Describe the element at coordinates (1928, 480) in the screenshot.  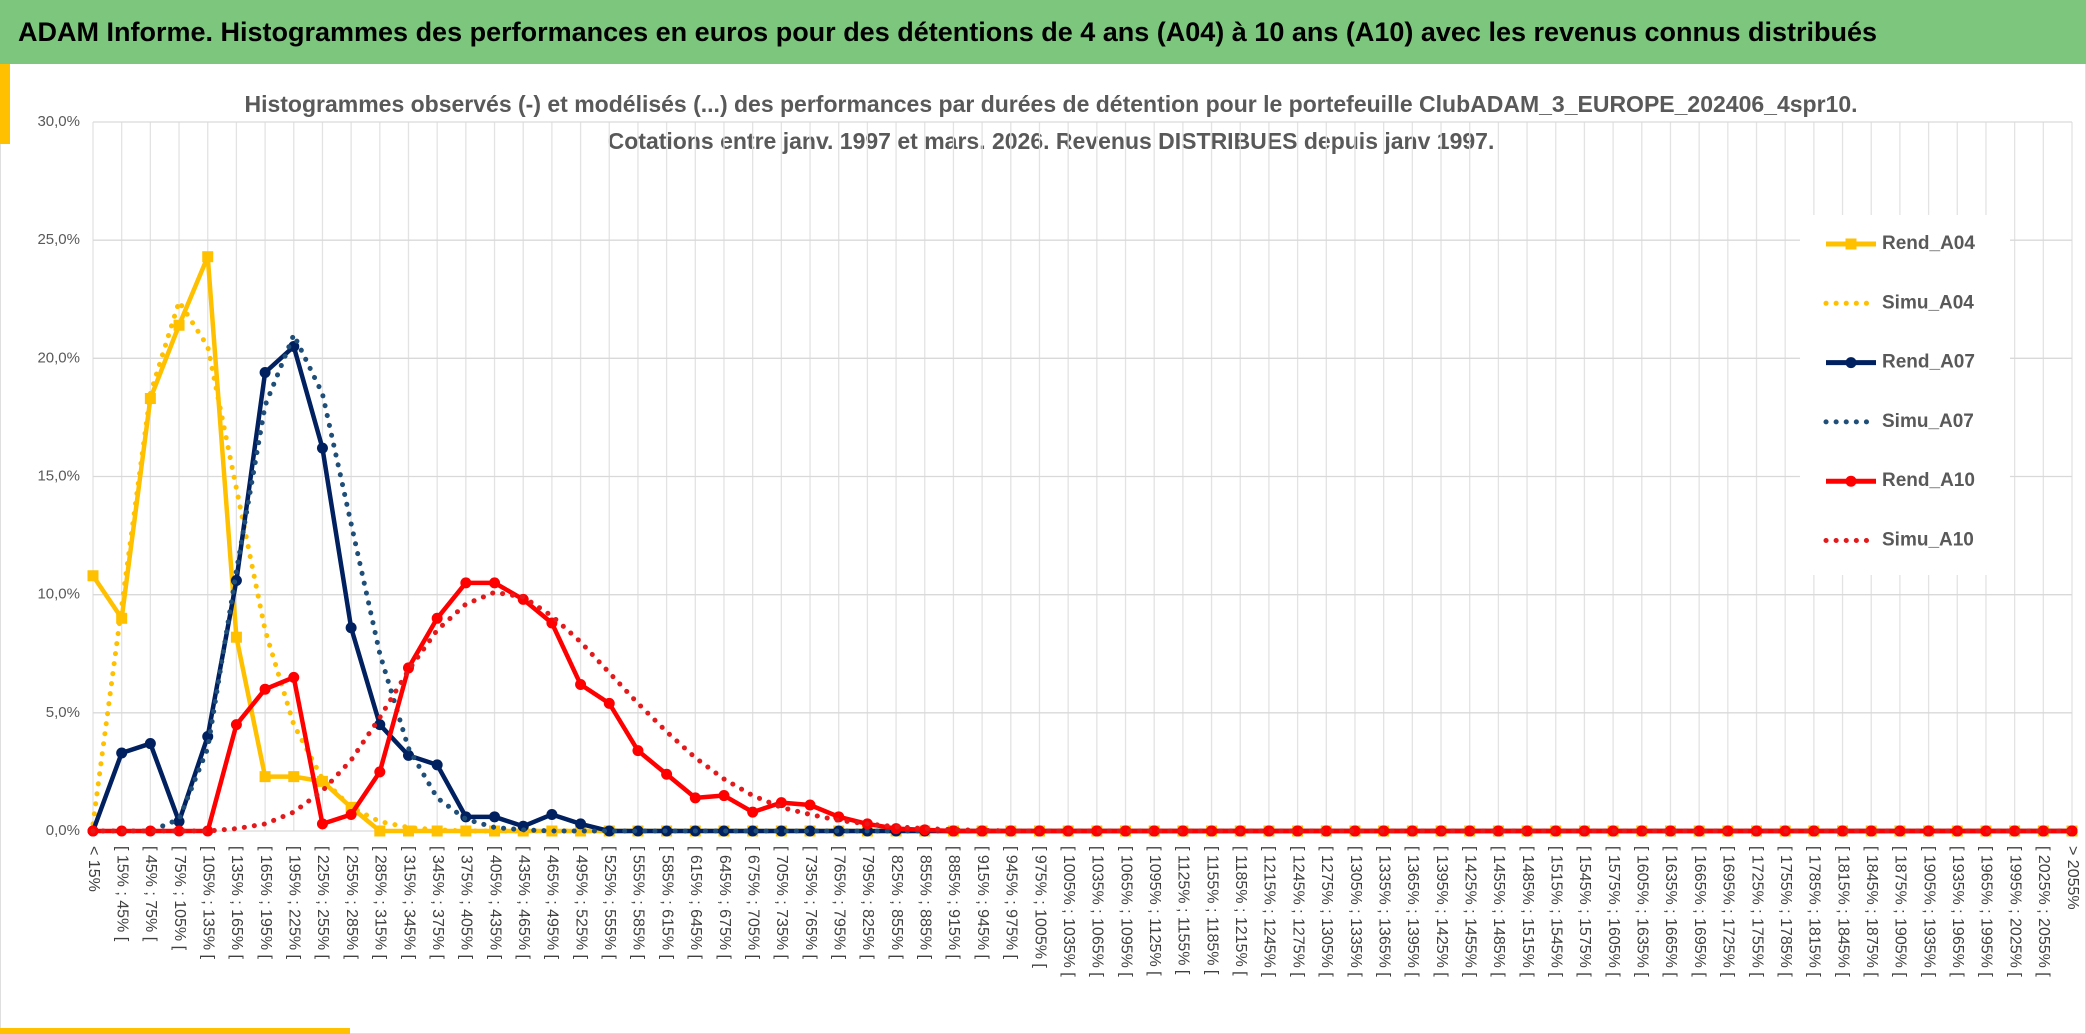
I see `legend-label: Rend_A10` at that location.